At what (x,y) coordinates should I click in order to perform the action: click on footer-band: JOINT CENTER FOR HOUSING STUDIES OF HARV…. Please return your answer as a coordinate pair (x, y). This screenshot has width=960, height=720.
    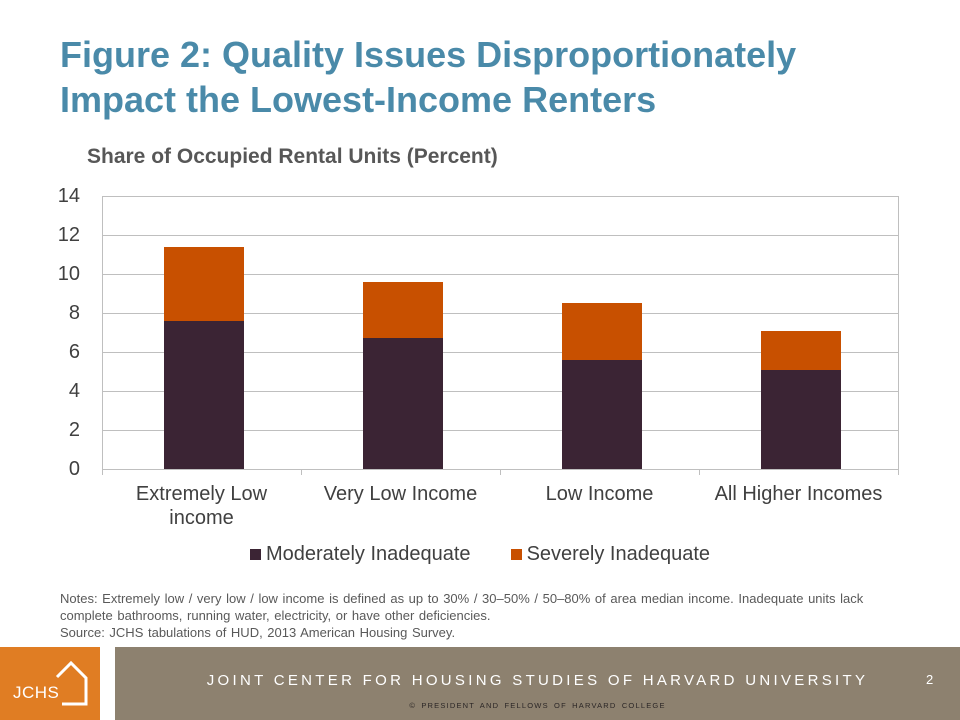
    Looking at the image, I should click on (537, 683).